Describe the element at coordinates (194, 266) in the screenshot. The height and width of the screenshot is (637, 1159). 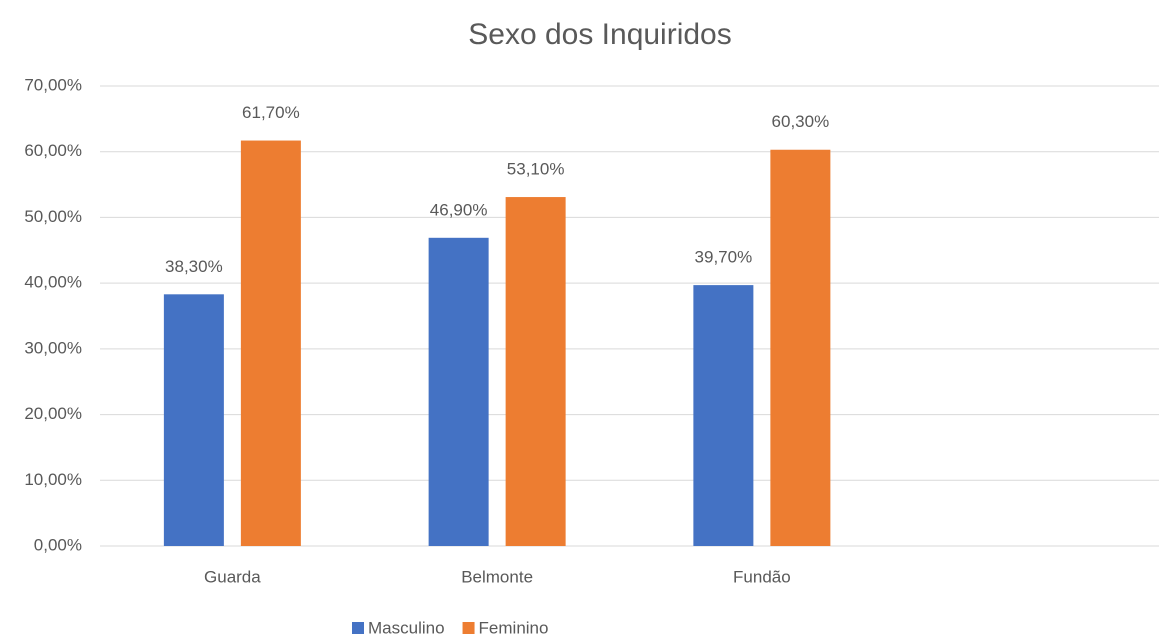
I see `data-label: 38,30%` at that location.